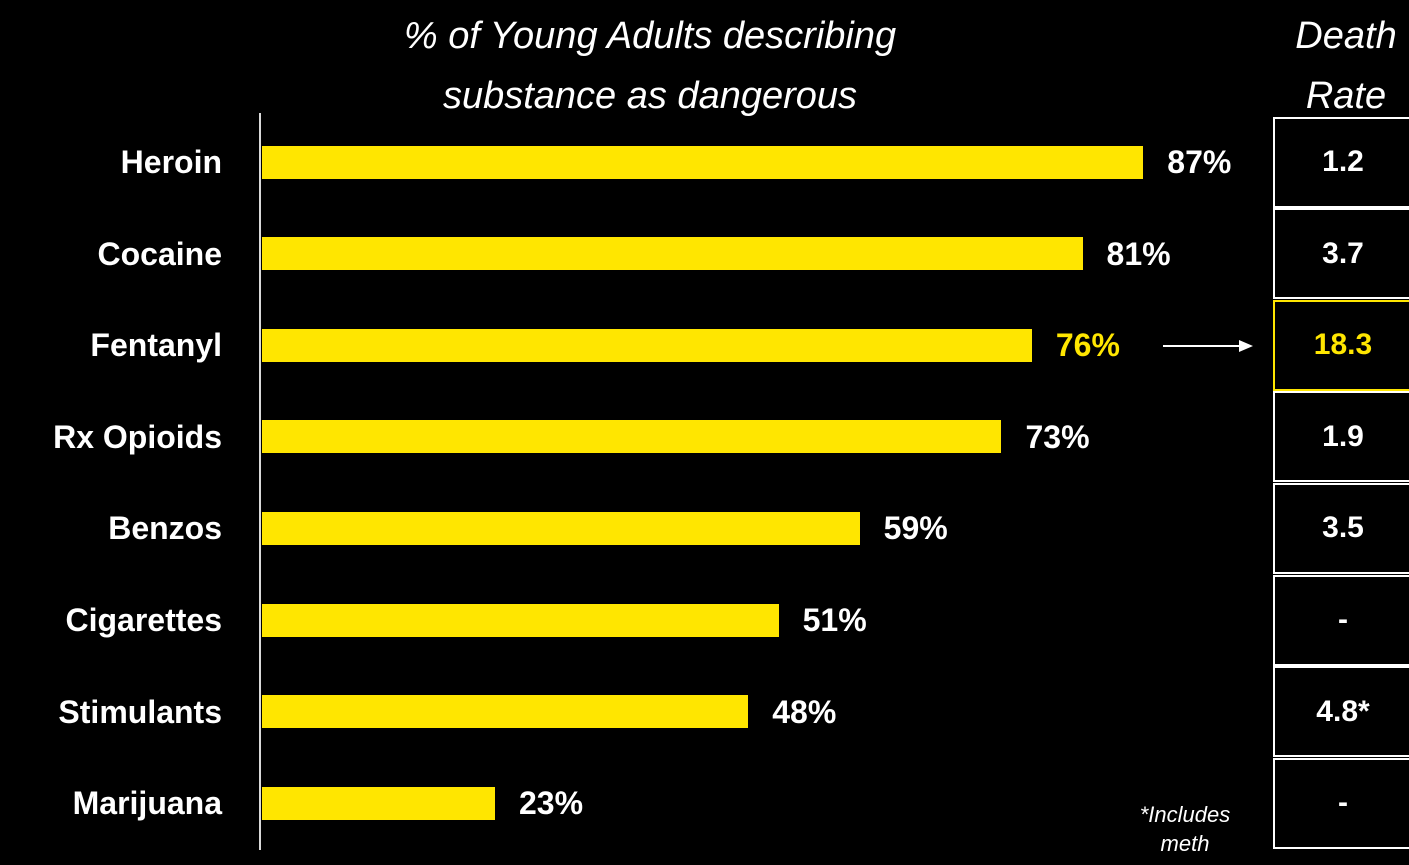 This screenshot has width=1409, height=865. Describe the element at coordinates (144, 620) in the screenshot. I see `category-label-cigarettes: Cigarettes` at that location.